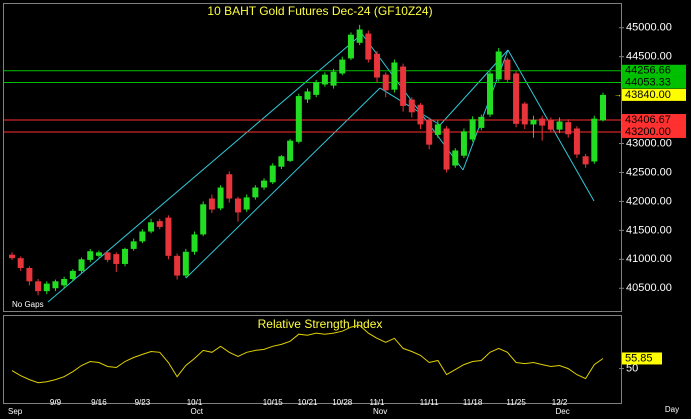 This screenshot has width=691, height=419. What do you see at coordinates (473, 402) in the screenshot?
I see `x-tick-label: 11/18` at bounding box center [473, 402].